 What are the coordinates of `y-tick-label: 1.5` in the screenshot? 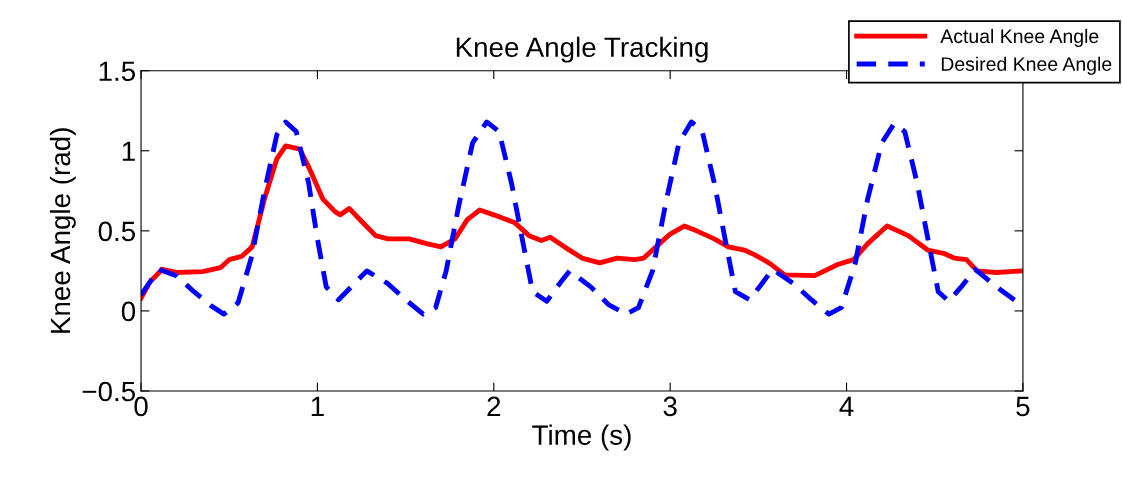 It's located at (117, 71).